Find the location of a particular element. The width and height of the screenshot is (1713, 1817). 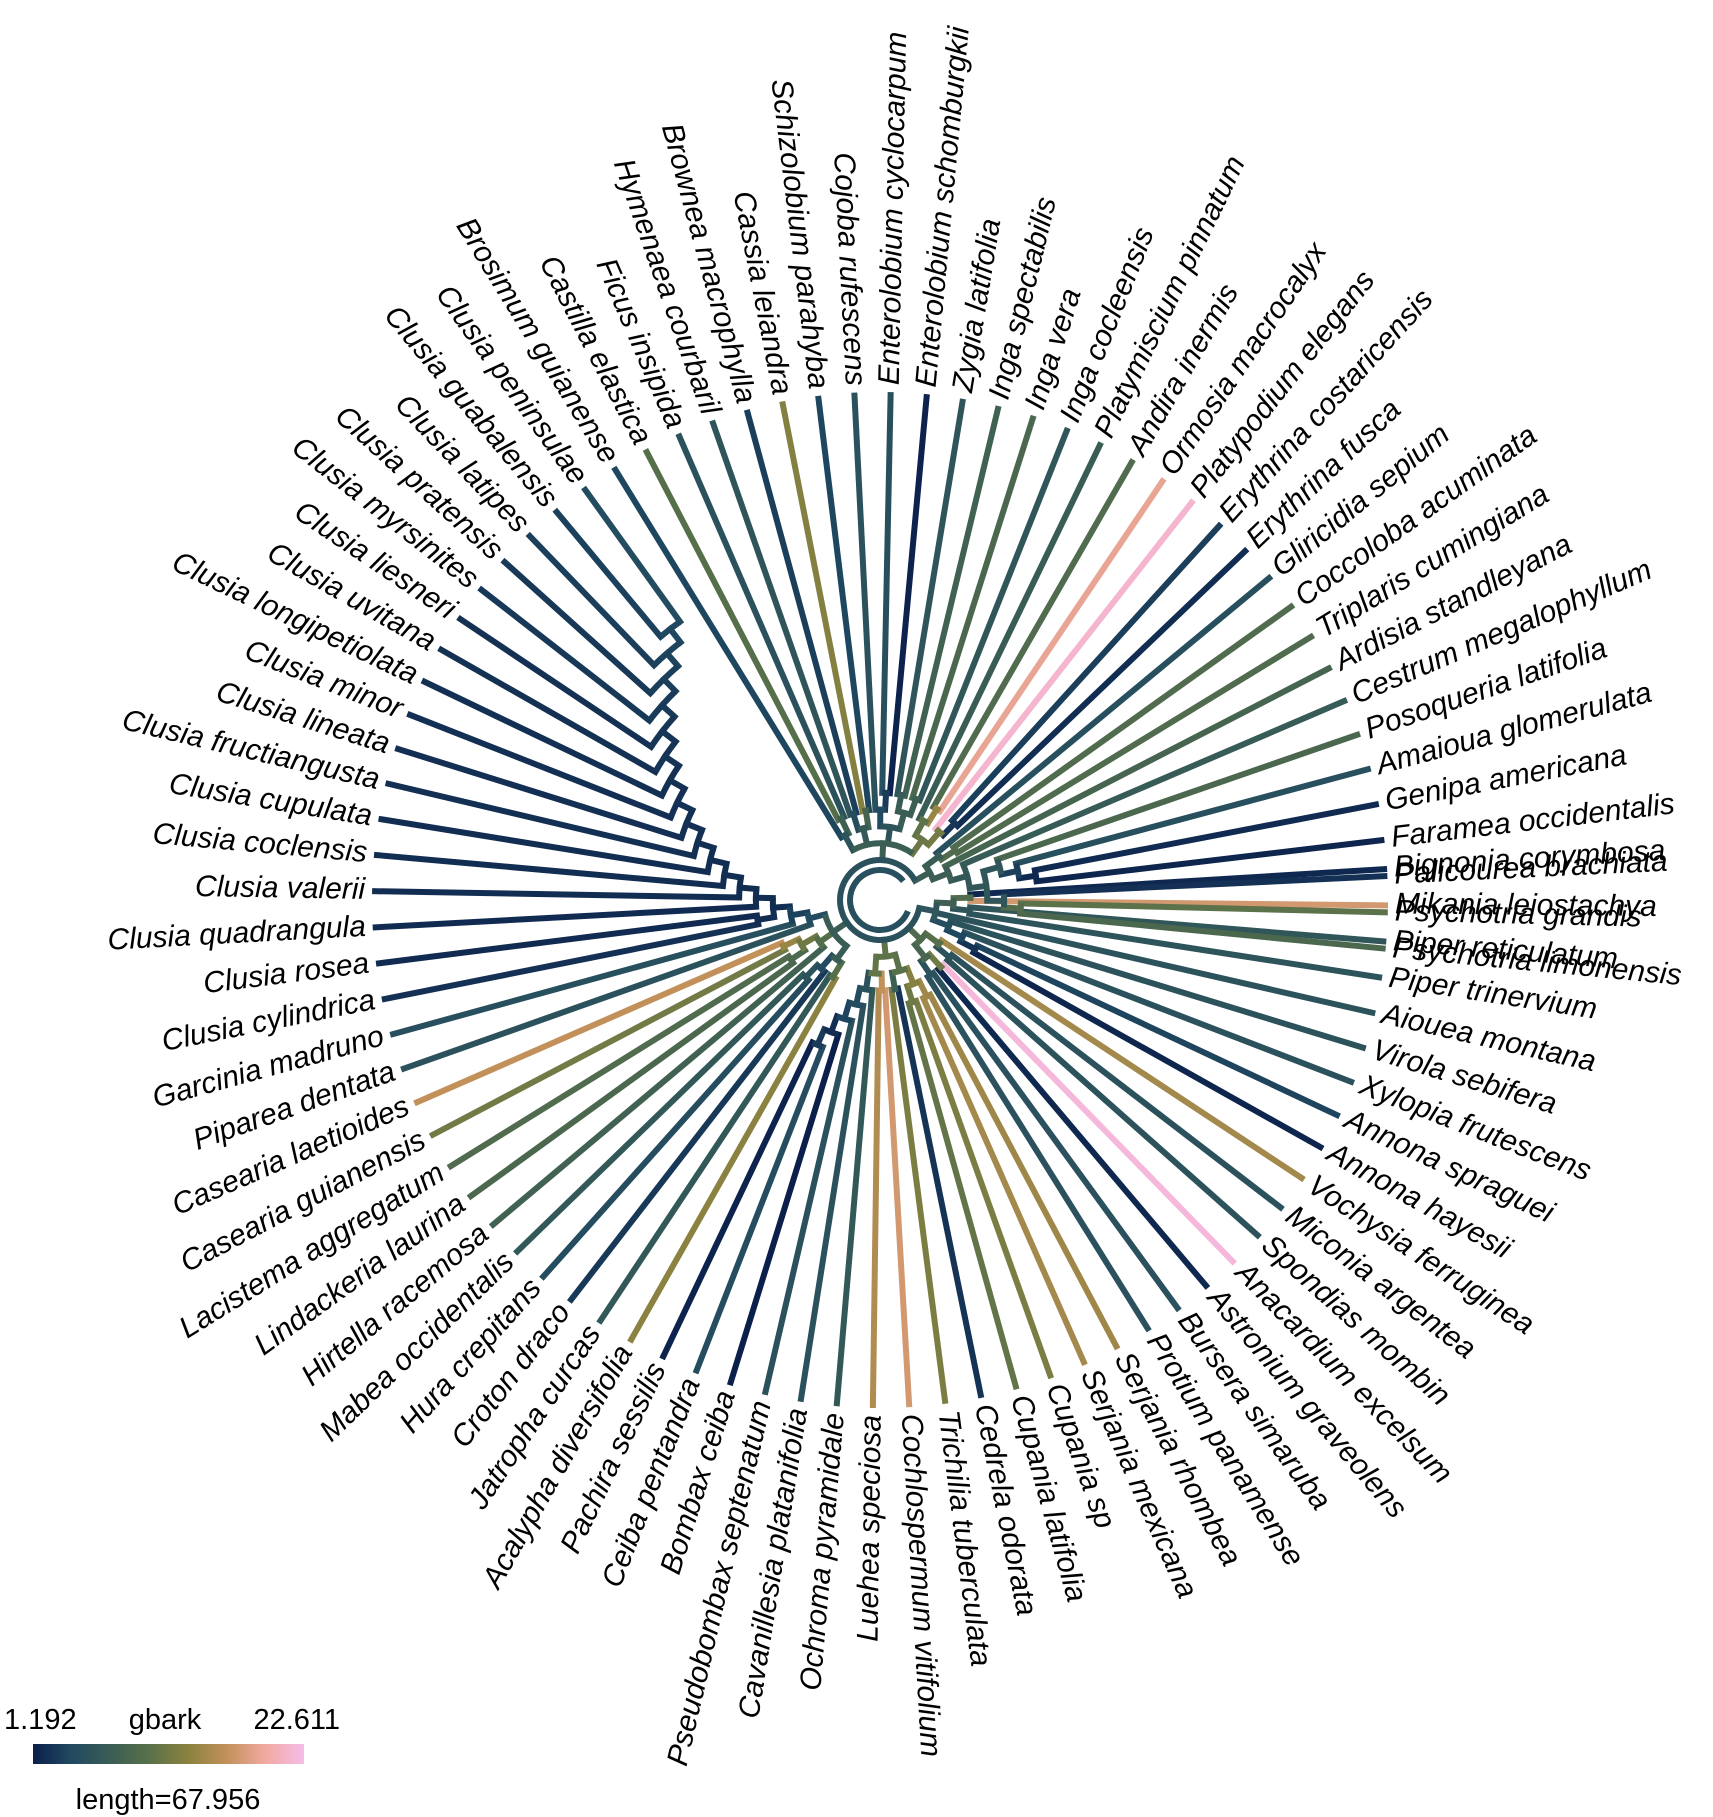

legend-color-bar is located at coordinates (168, 1754).